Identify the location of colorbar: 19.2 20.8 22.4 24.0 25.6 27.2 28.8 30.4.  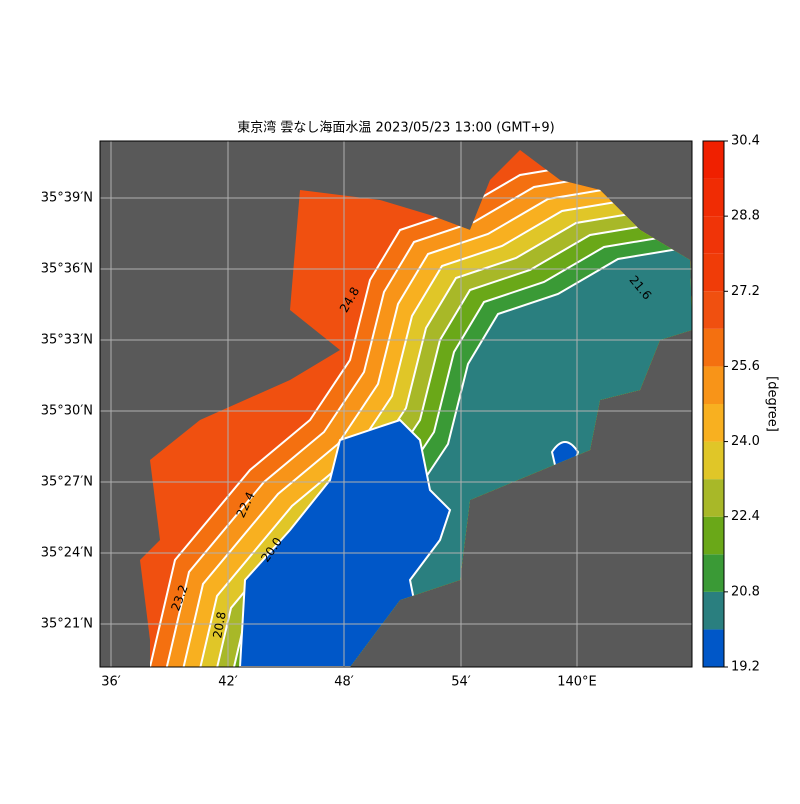
(731, 404).